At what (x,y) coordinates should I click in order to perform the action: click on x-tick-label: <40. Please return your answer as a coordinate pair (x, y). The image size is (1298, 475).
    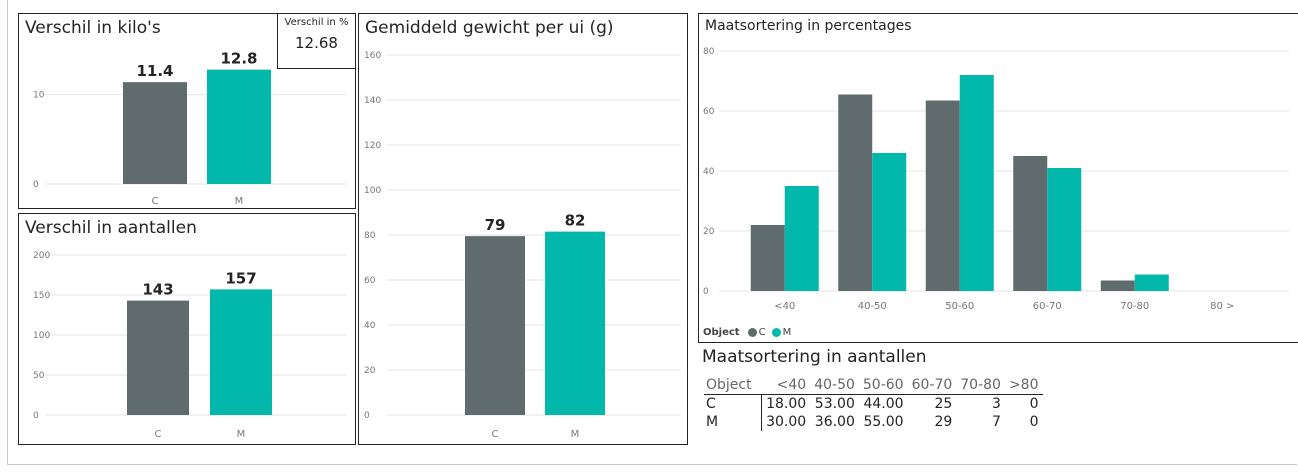
    Looking at the image, I should click on (784, 306).